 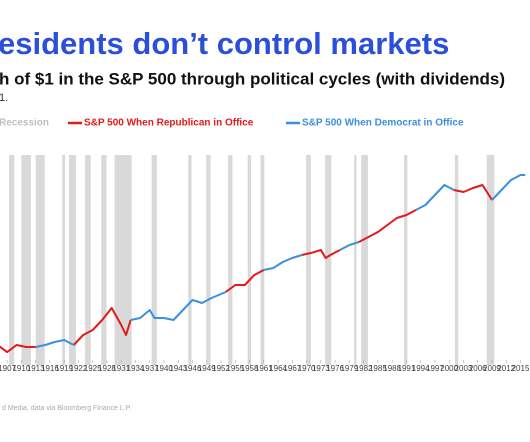 What do you see at coordinates (235, 368) in the screenshot?
I see `x-tick-label: 1955` at bounding box center [235, 368].